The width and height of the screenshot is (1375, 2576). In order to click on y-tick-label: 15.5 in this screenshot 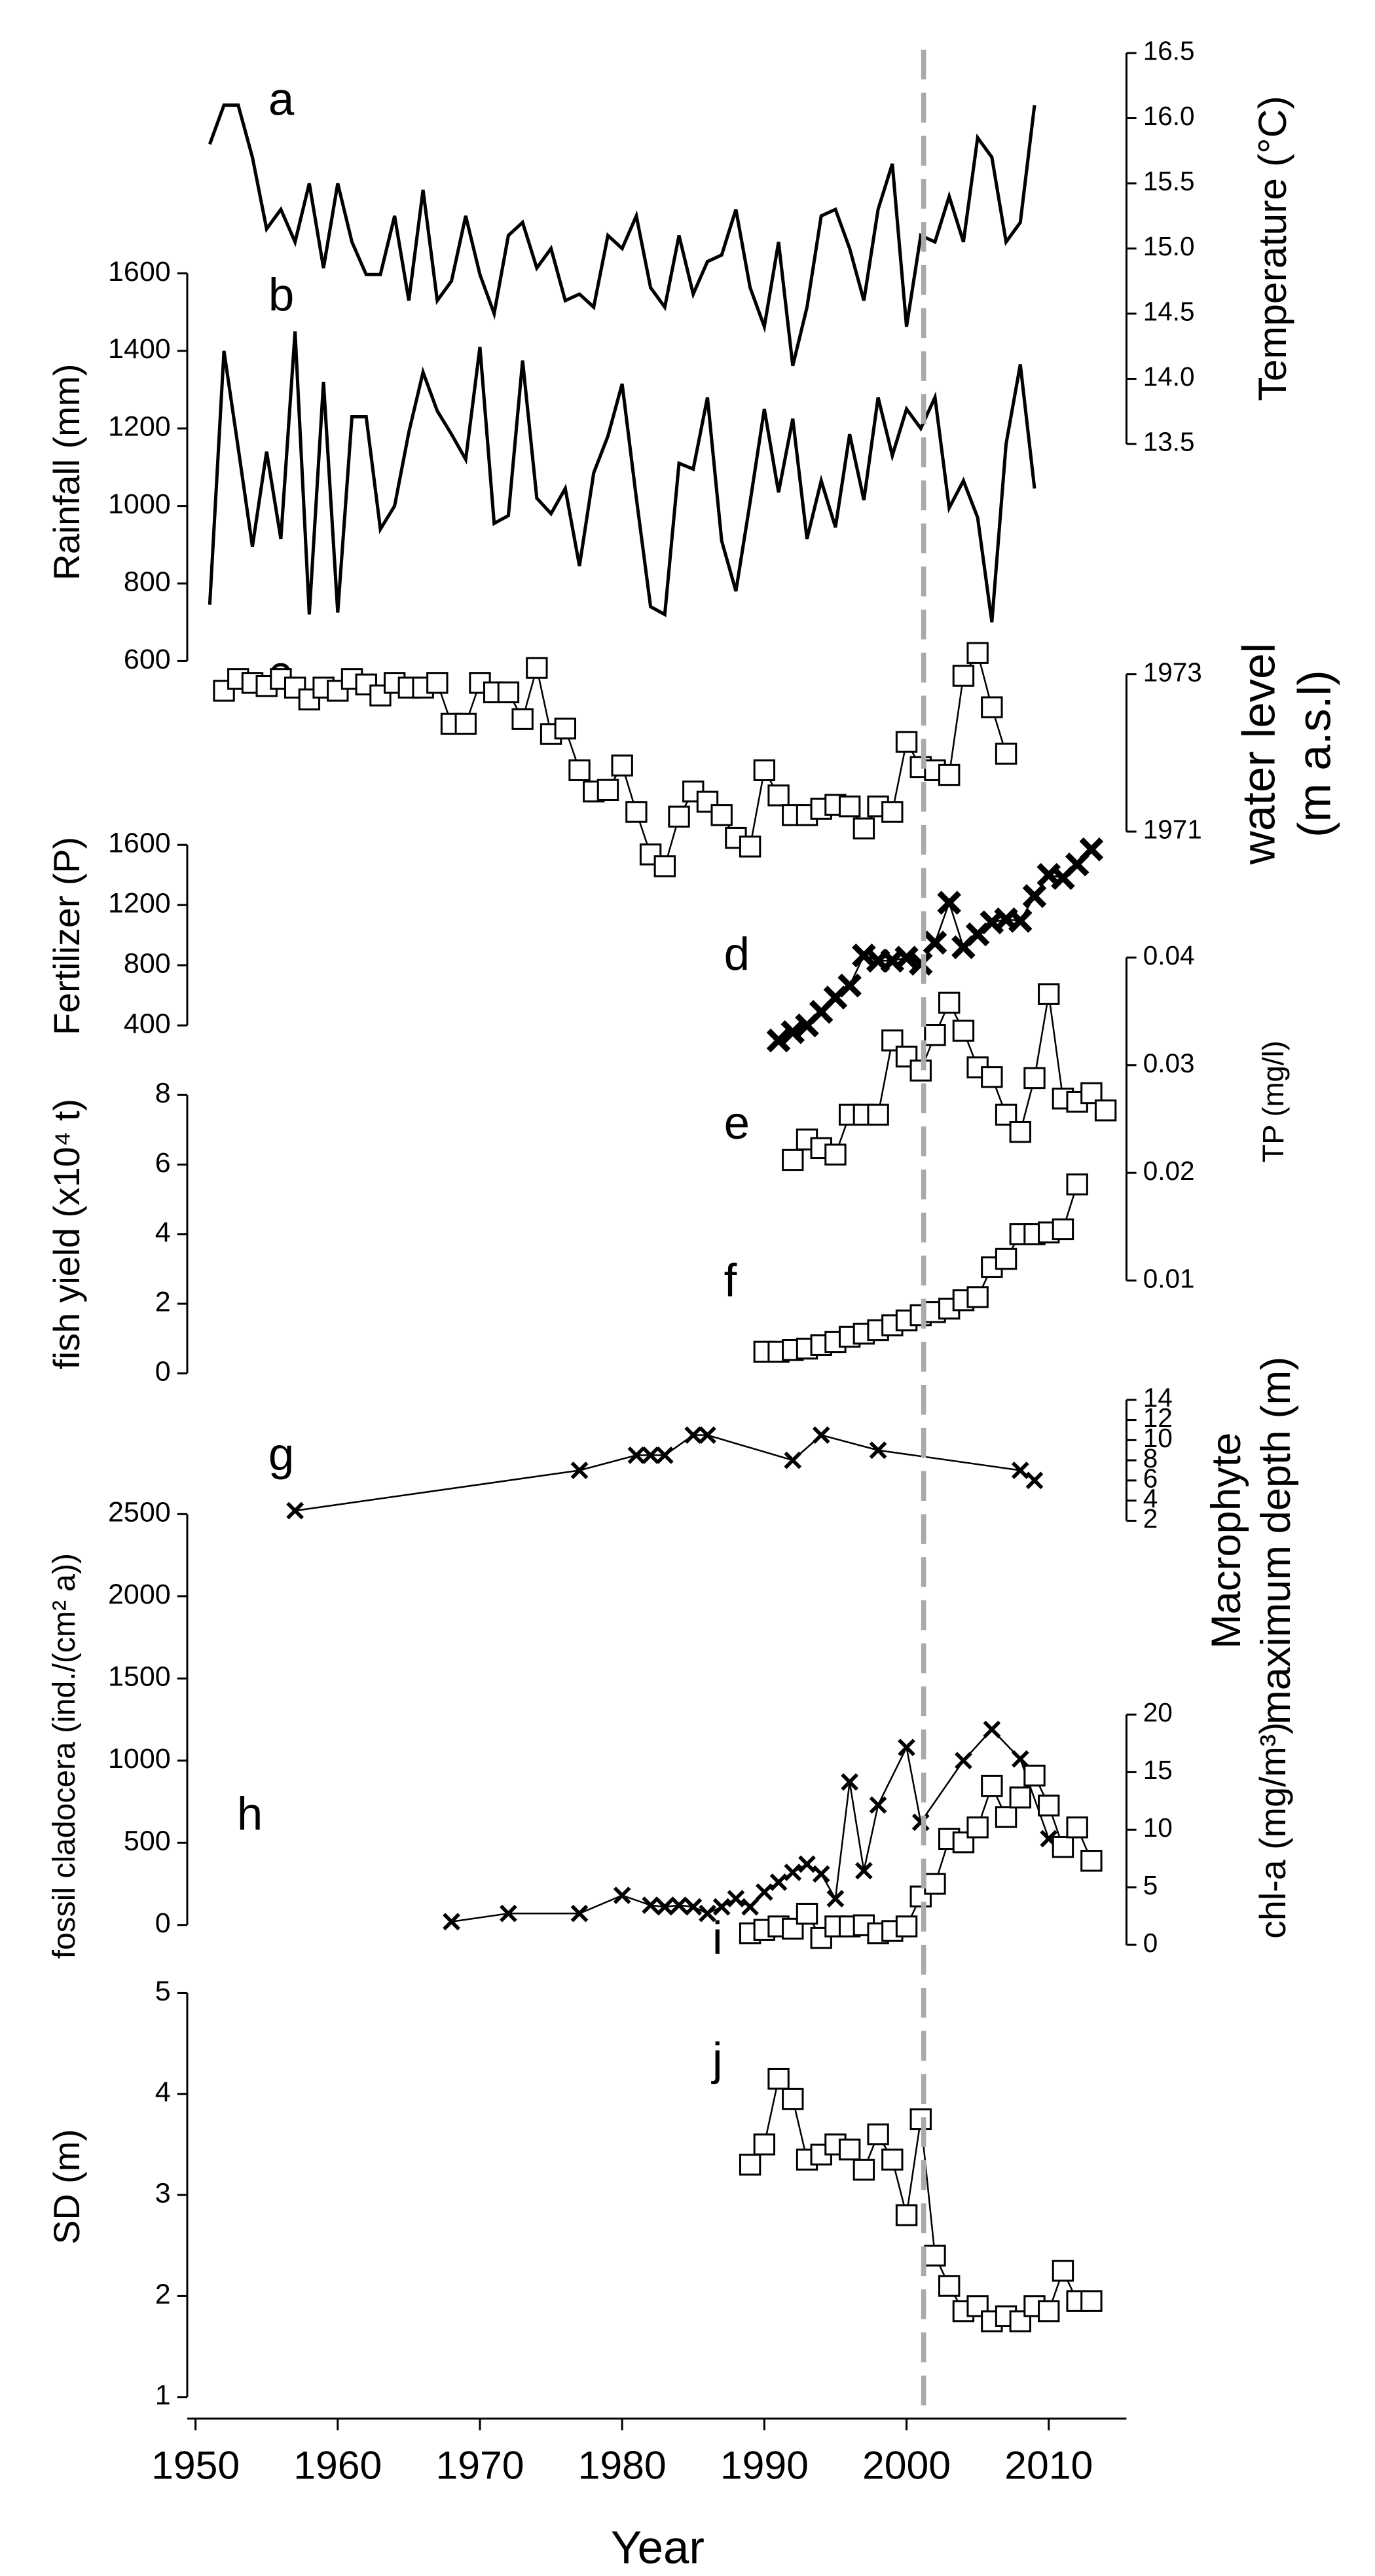, I will do `click(1169, 181)`.